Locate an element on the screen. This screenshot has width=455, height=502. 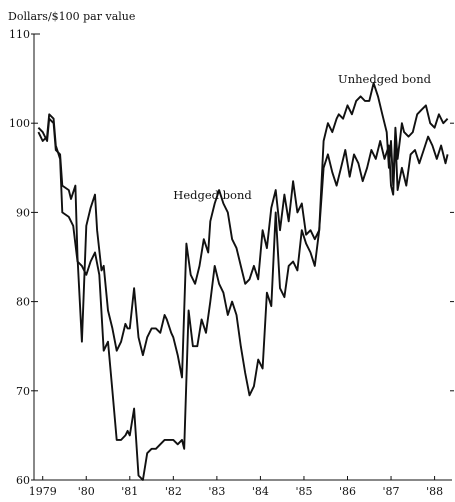
x-tick-label: '87 is located at coordinates (391, 491).